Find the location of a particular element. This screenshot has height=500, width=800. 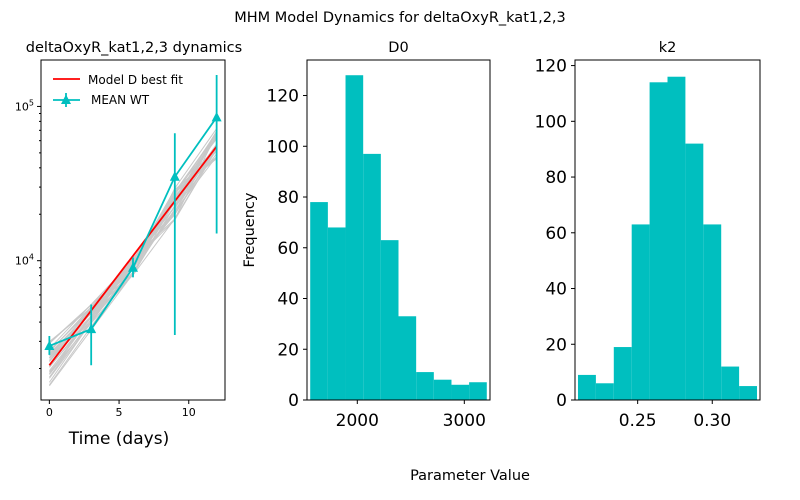

ensemble-trajectory is located at coordinates (133, 240).